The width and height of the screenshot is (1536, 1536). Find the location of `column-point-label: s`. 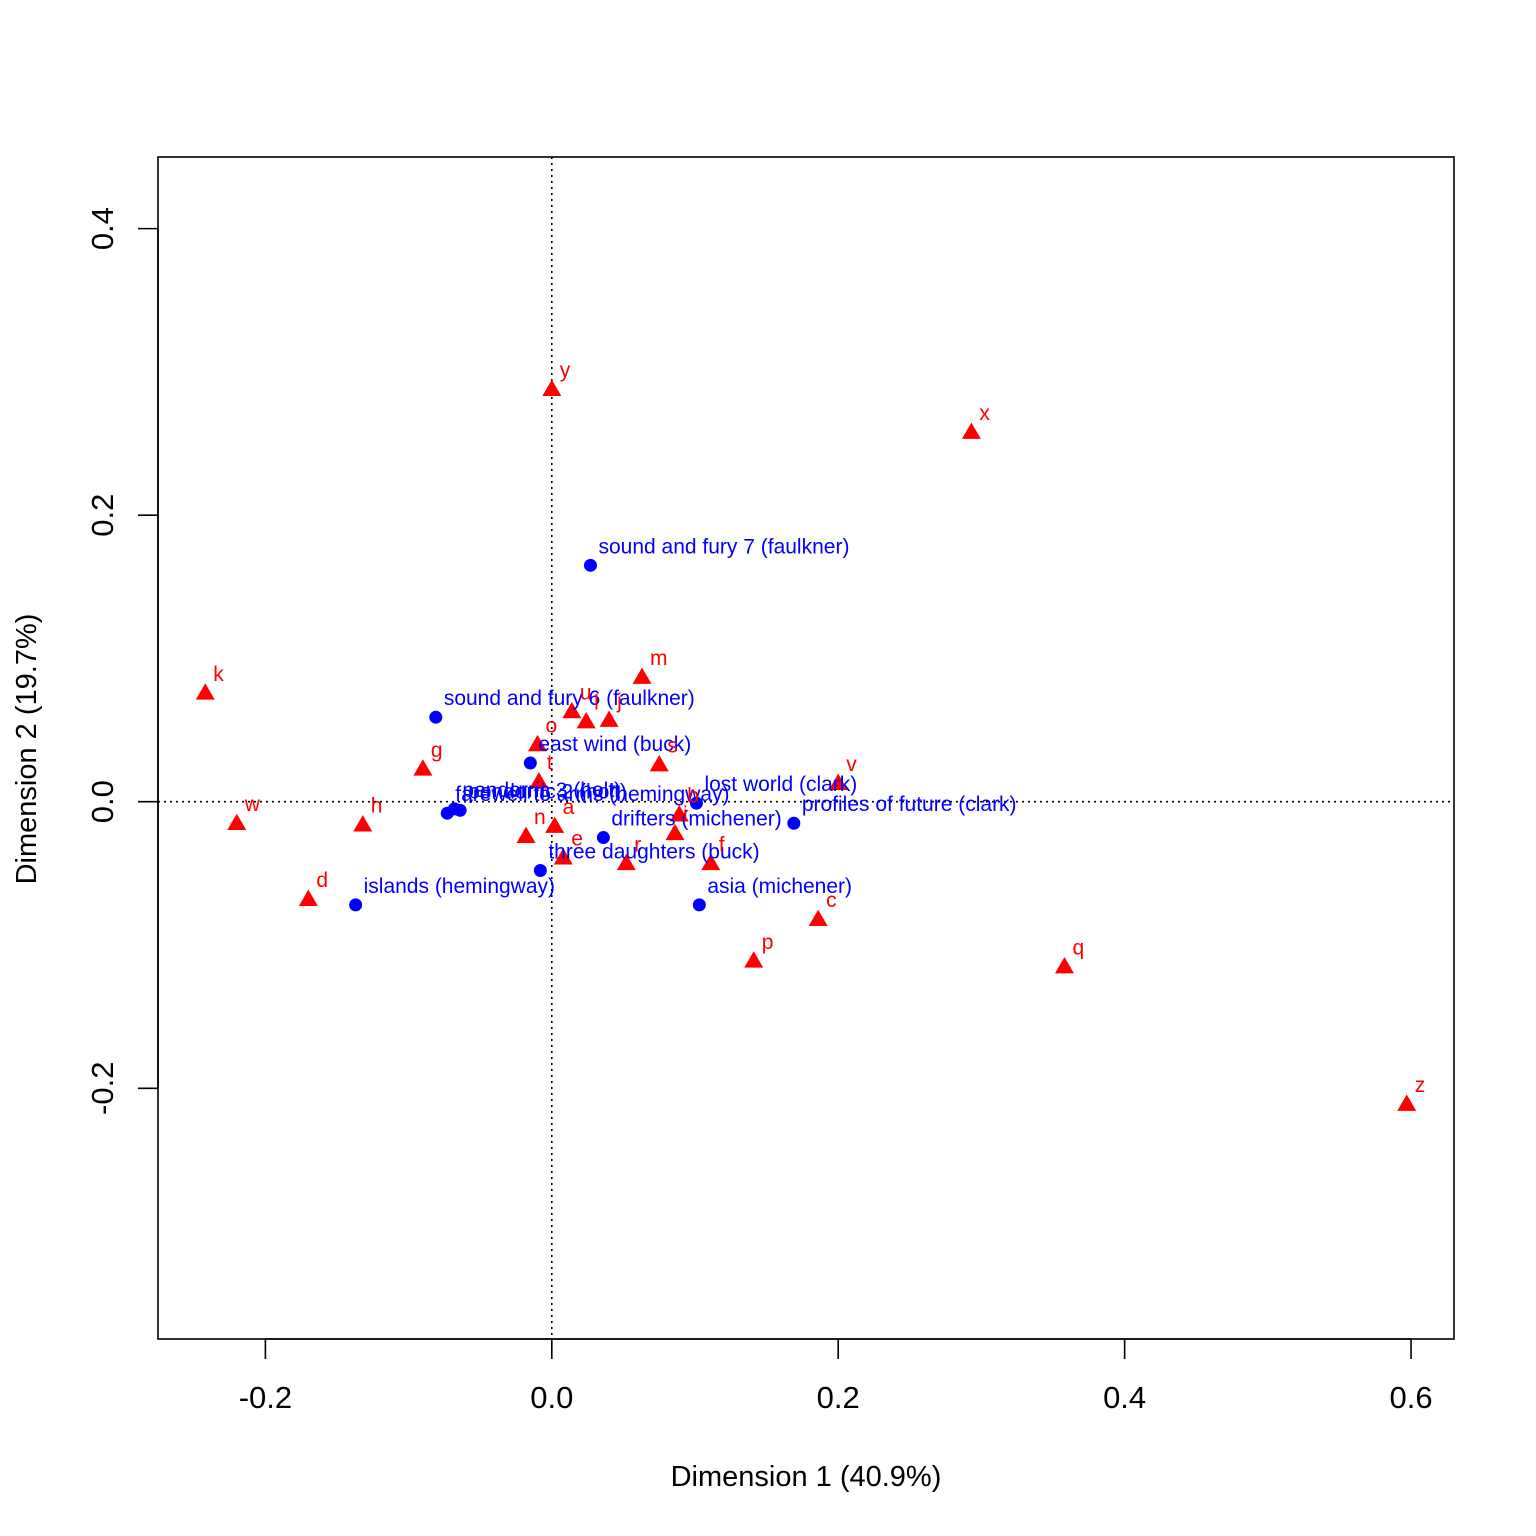

column-point-label: s is located at coordinates (672, 745).